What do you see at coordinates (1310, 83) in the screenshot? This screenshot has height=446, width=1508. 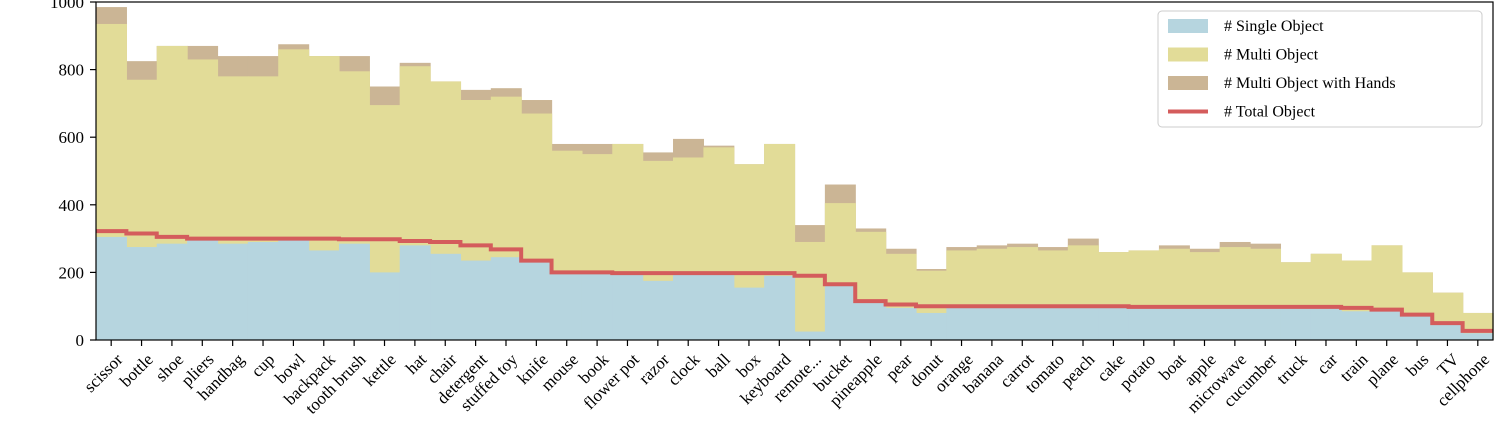 I see `legend-label-2: # Multi Object with Hands` at bounding box center [1310, 83].